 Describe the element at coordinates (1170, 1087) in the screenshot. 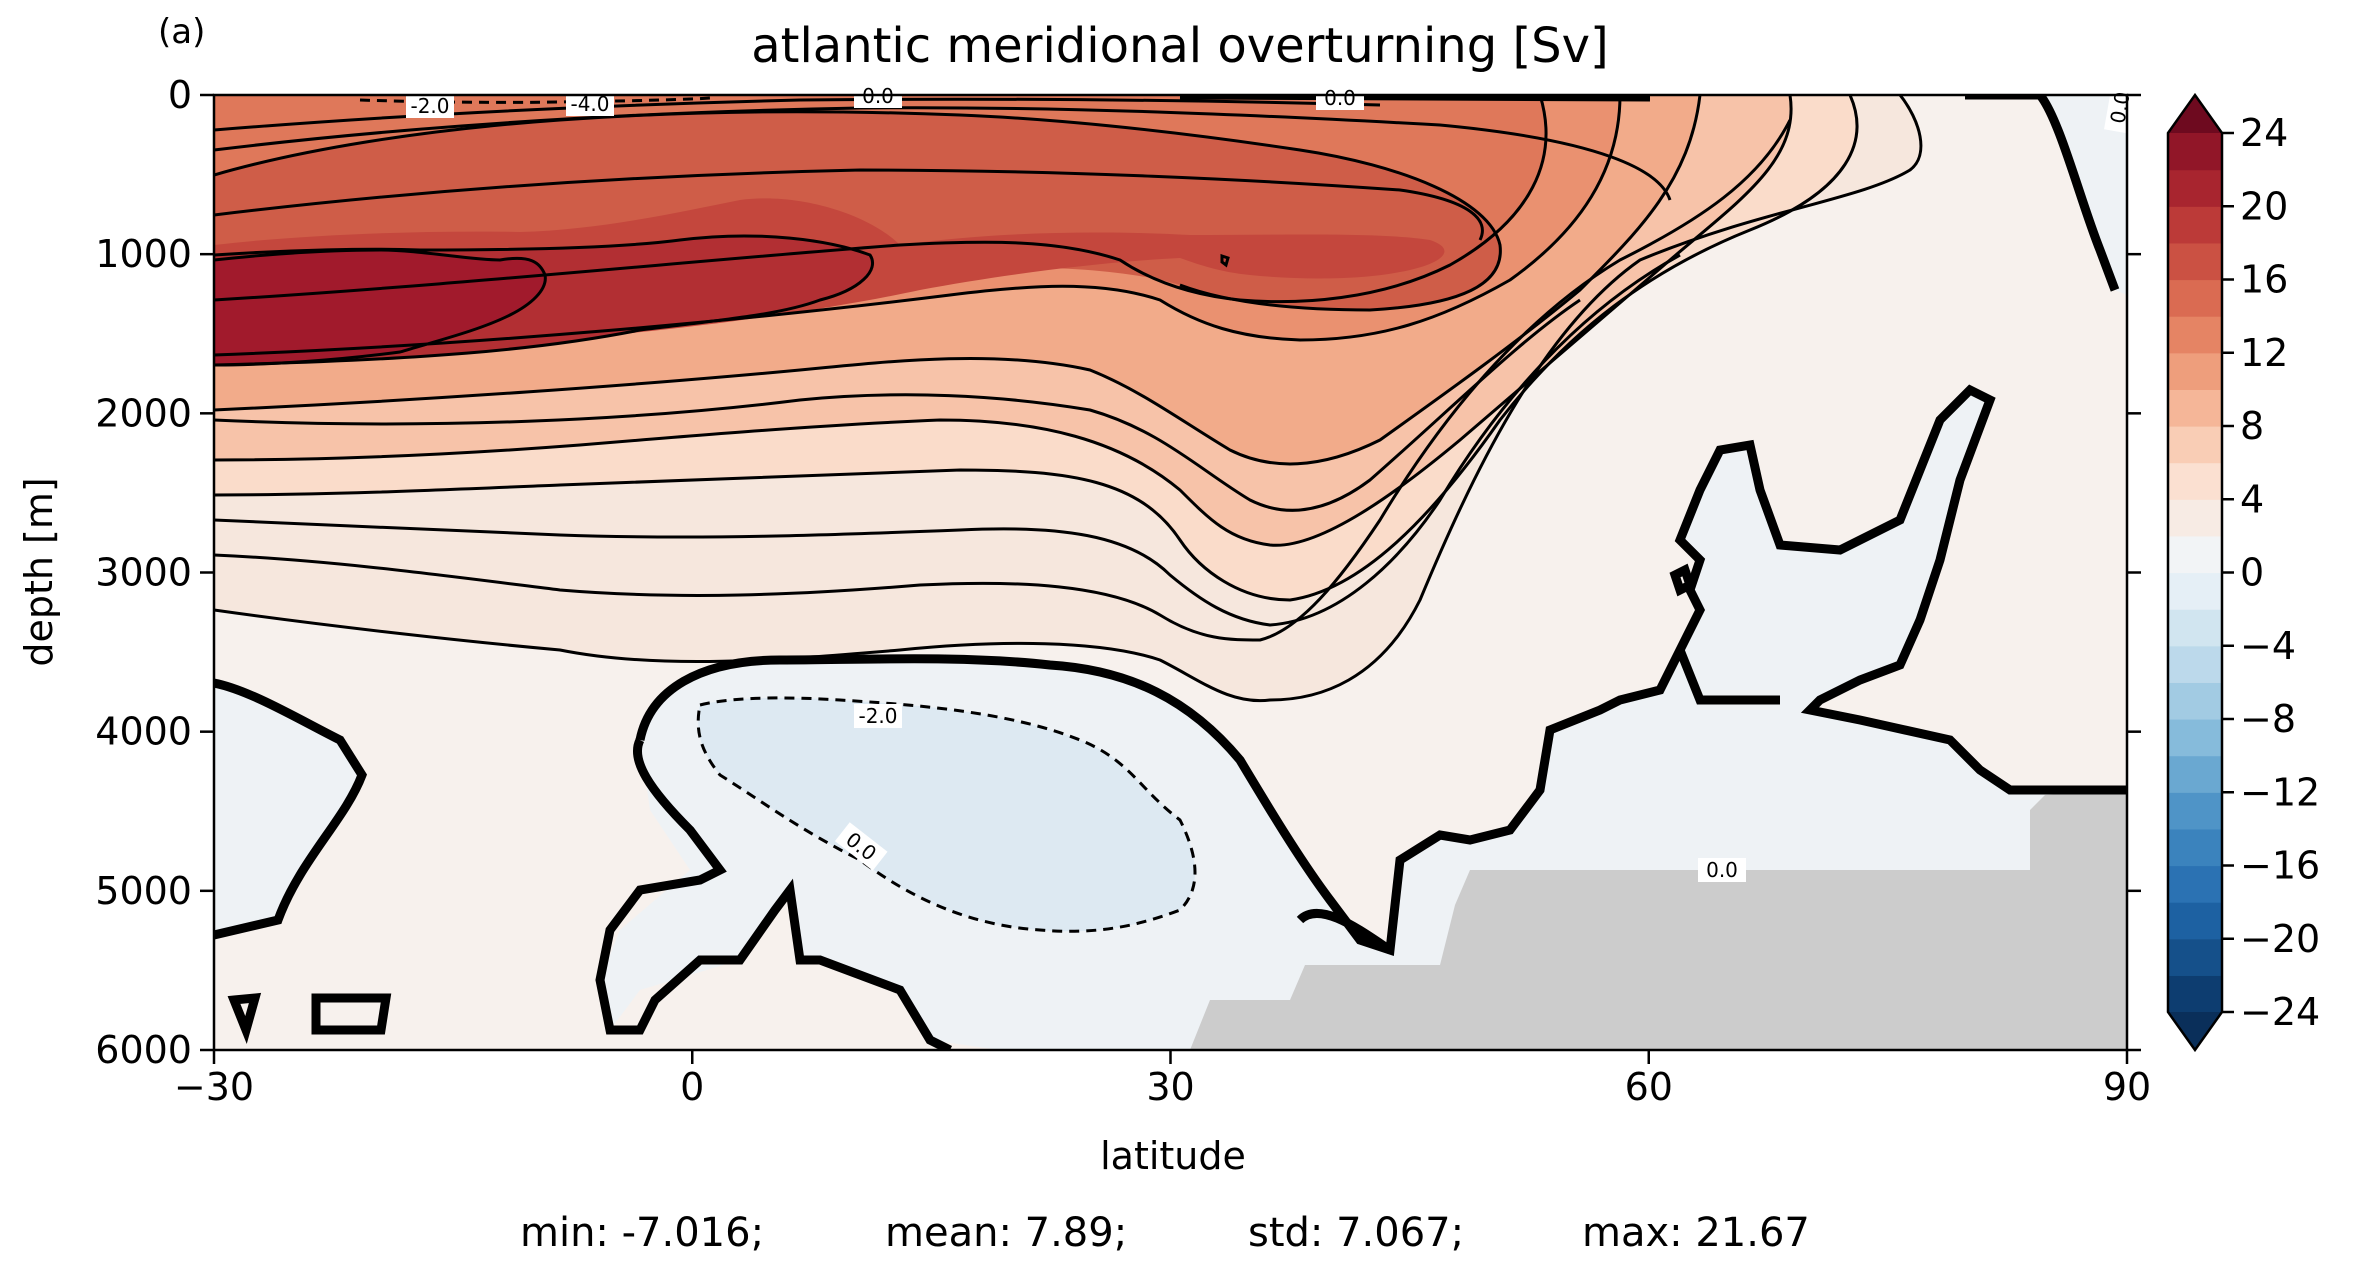

I see `x-tick-label: 30` at that location.